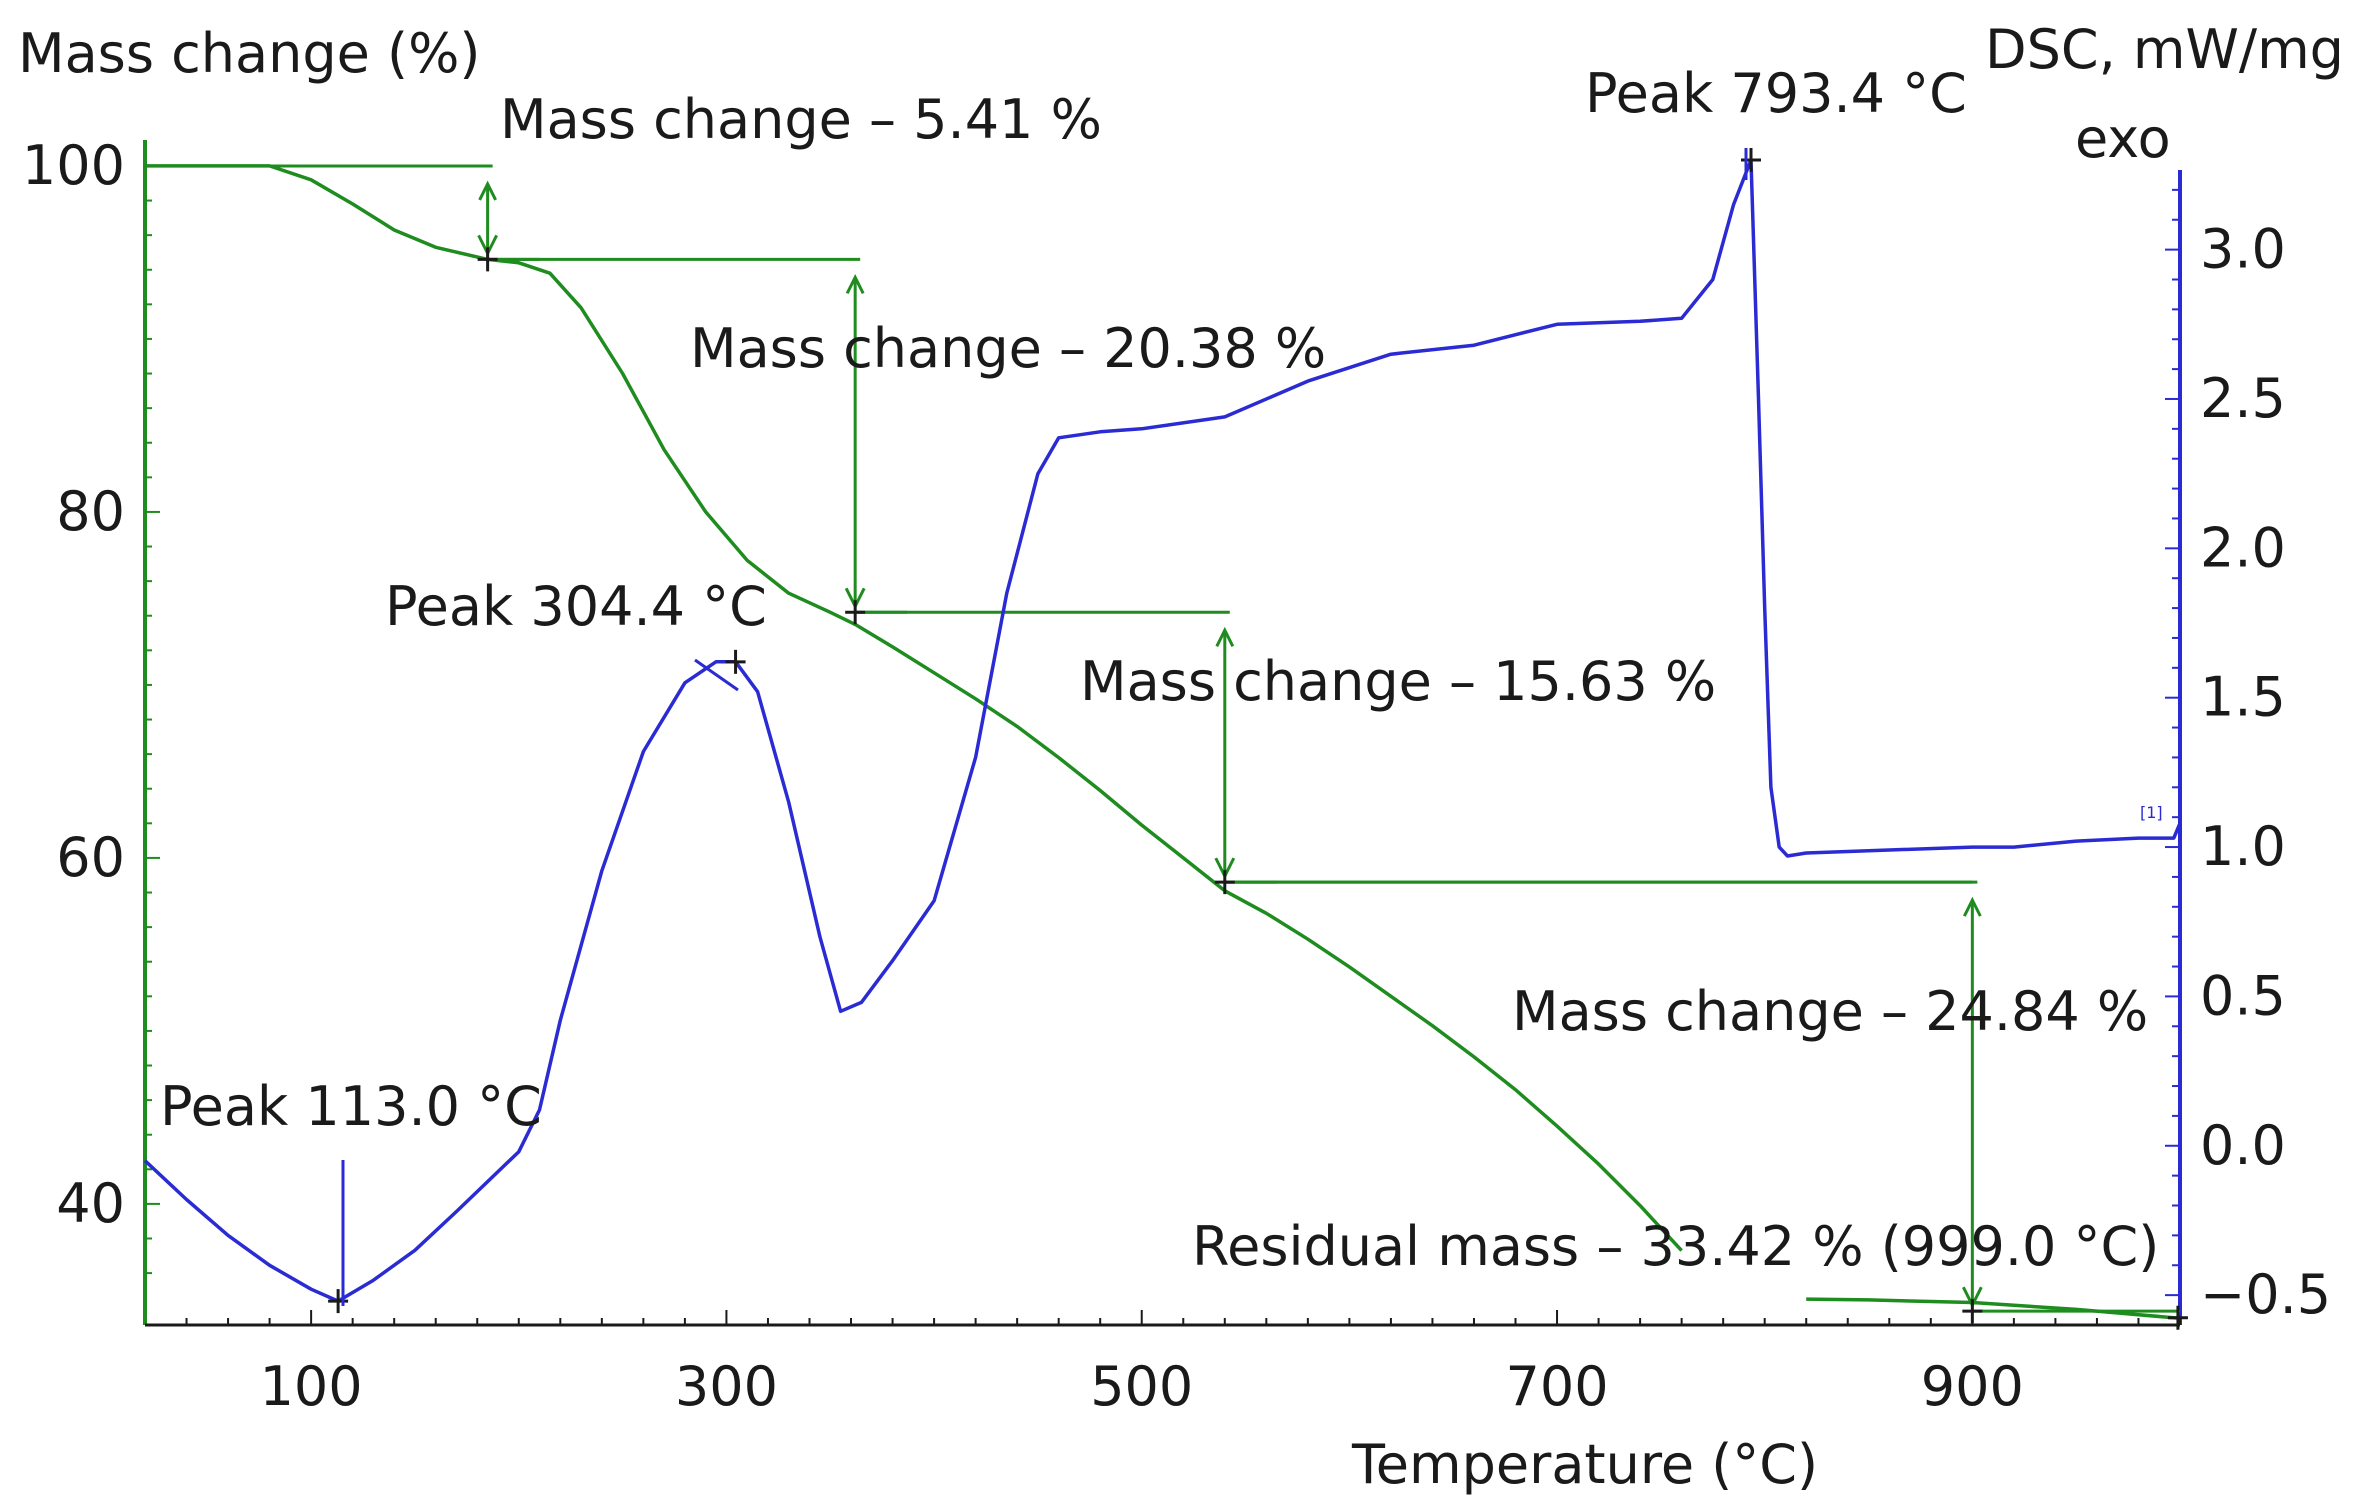  What do you see at coordinates (2243, 398) in the screenshot?
I see `y-right-tick-label: 2.5` at bounding box center [2243, 398].